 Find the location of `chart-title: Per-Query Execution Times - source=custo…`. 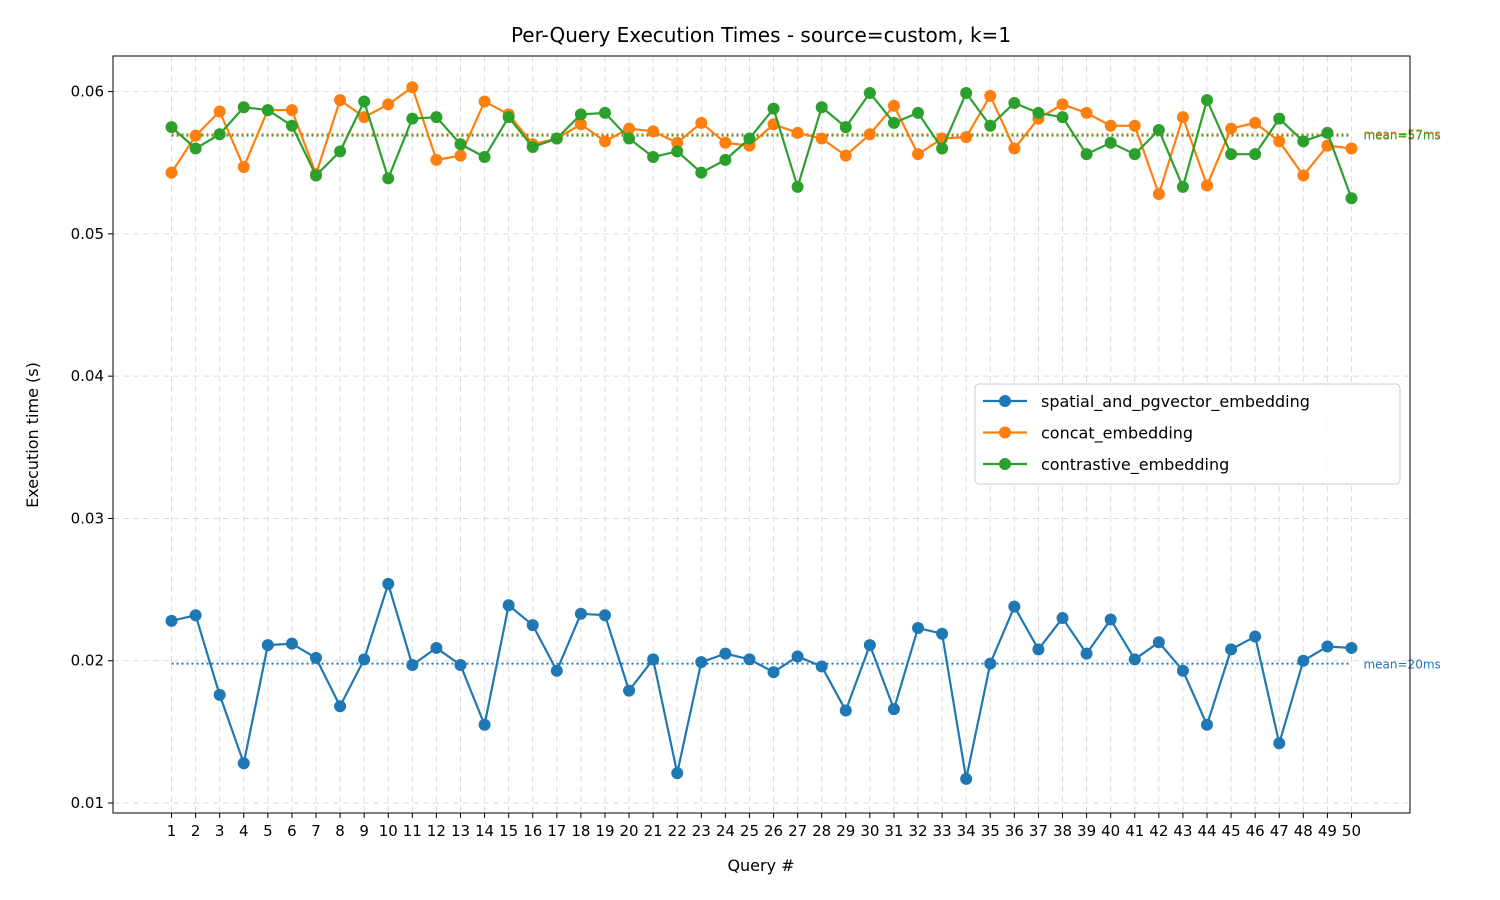

chart-title: Per-Query Execution Times - source=custo… is located at coordinates (761, 35).